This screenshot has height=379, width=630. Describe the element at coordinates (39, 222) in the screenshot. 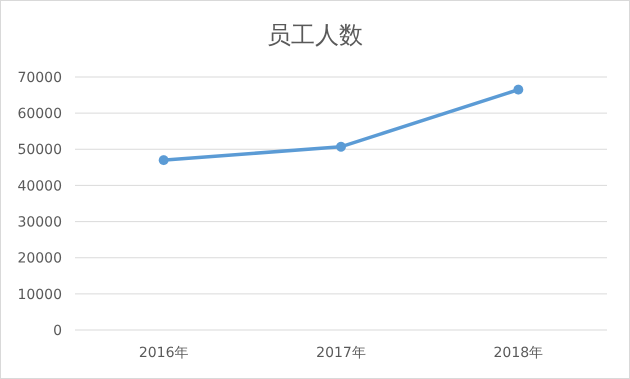

I see `y-tick-label: 30000` at that location.